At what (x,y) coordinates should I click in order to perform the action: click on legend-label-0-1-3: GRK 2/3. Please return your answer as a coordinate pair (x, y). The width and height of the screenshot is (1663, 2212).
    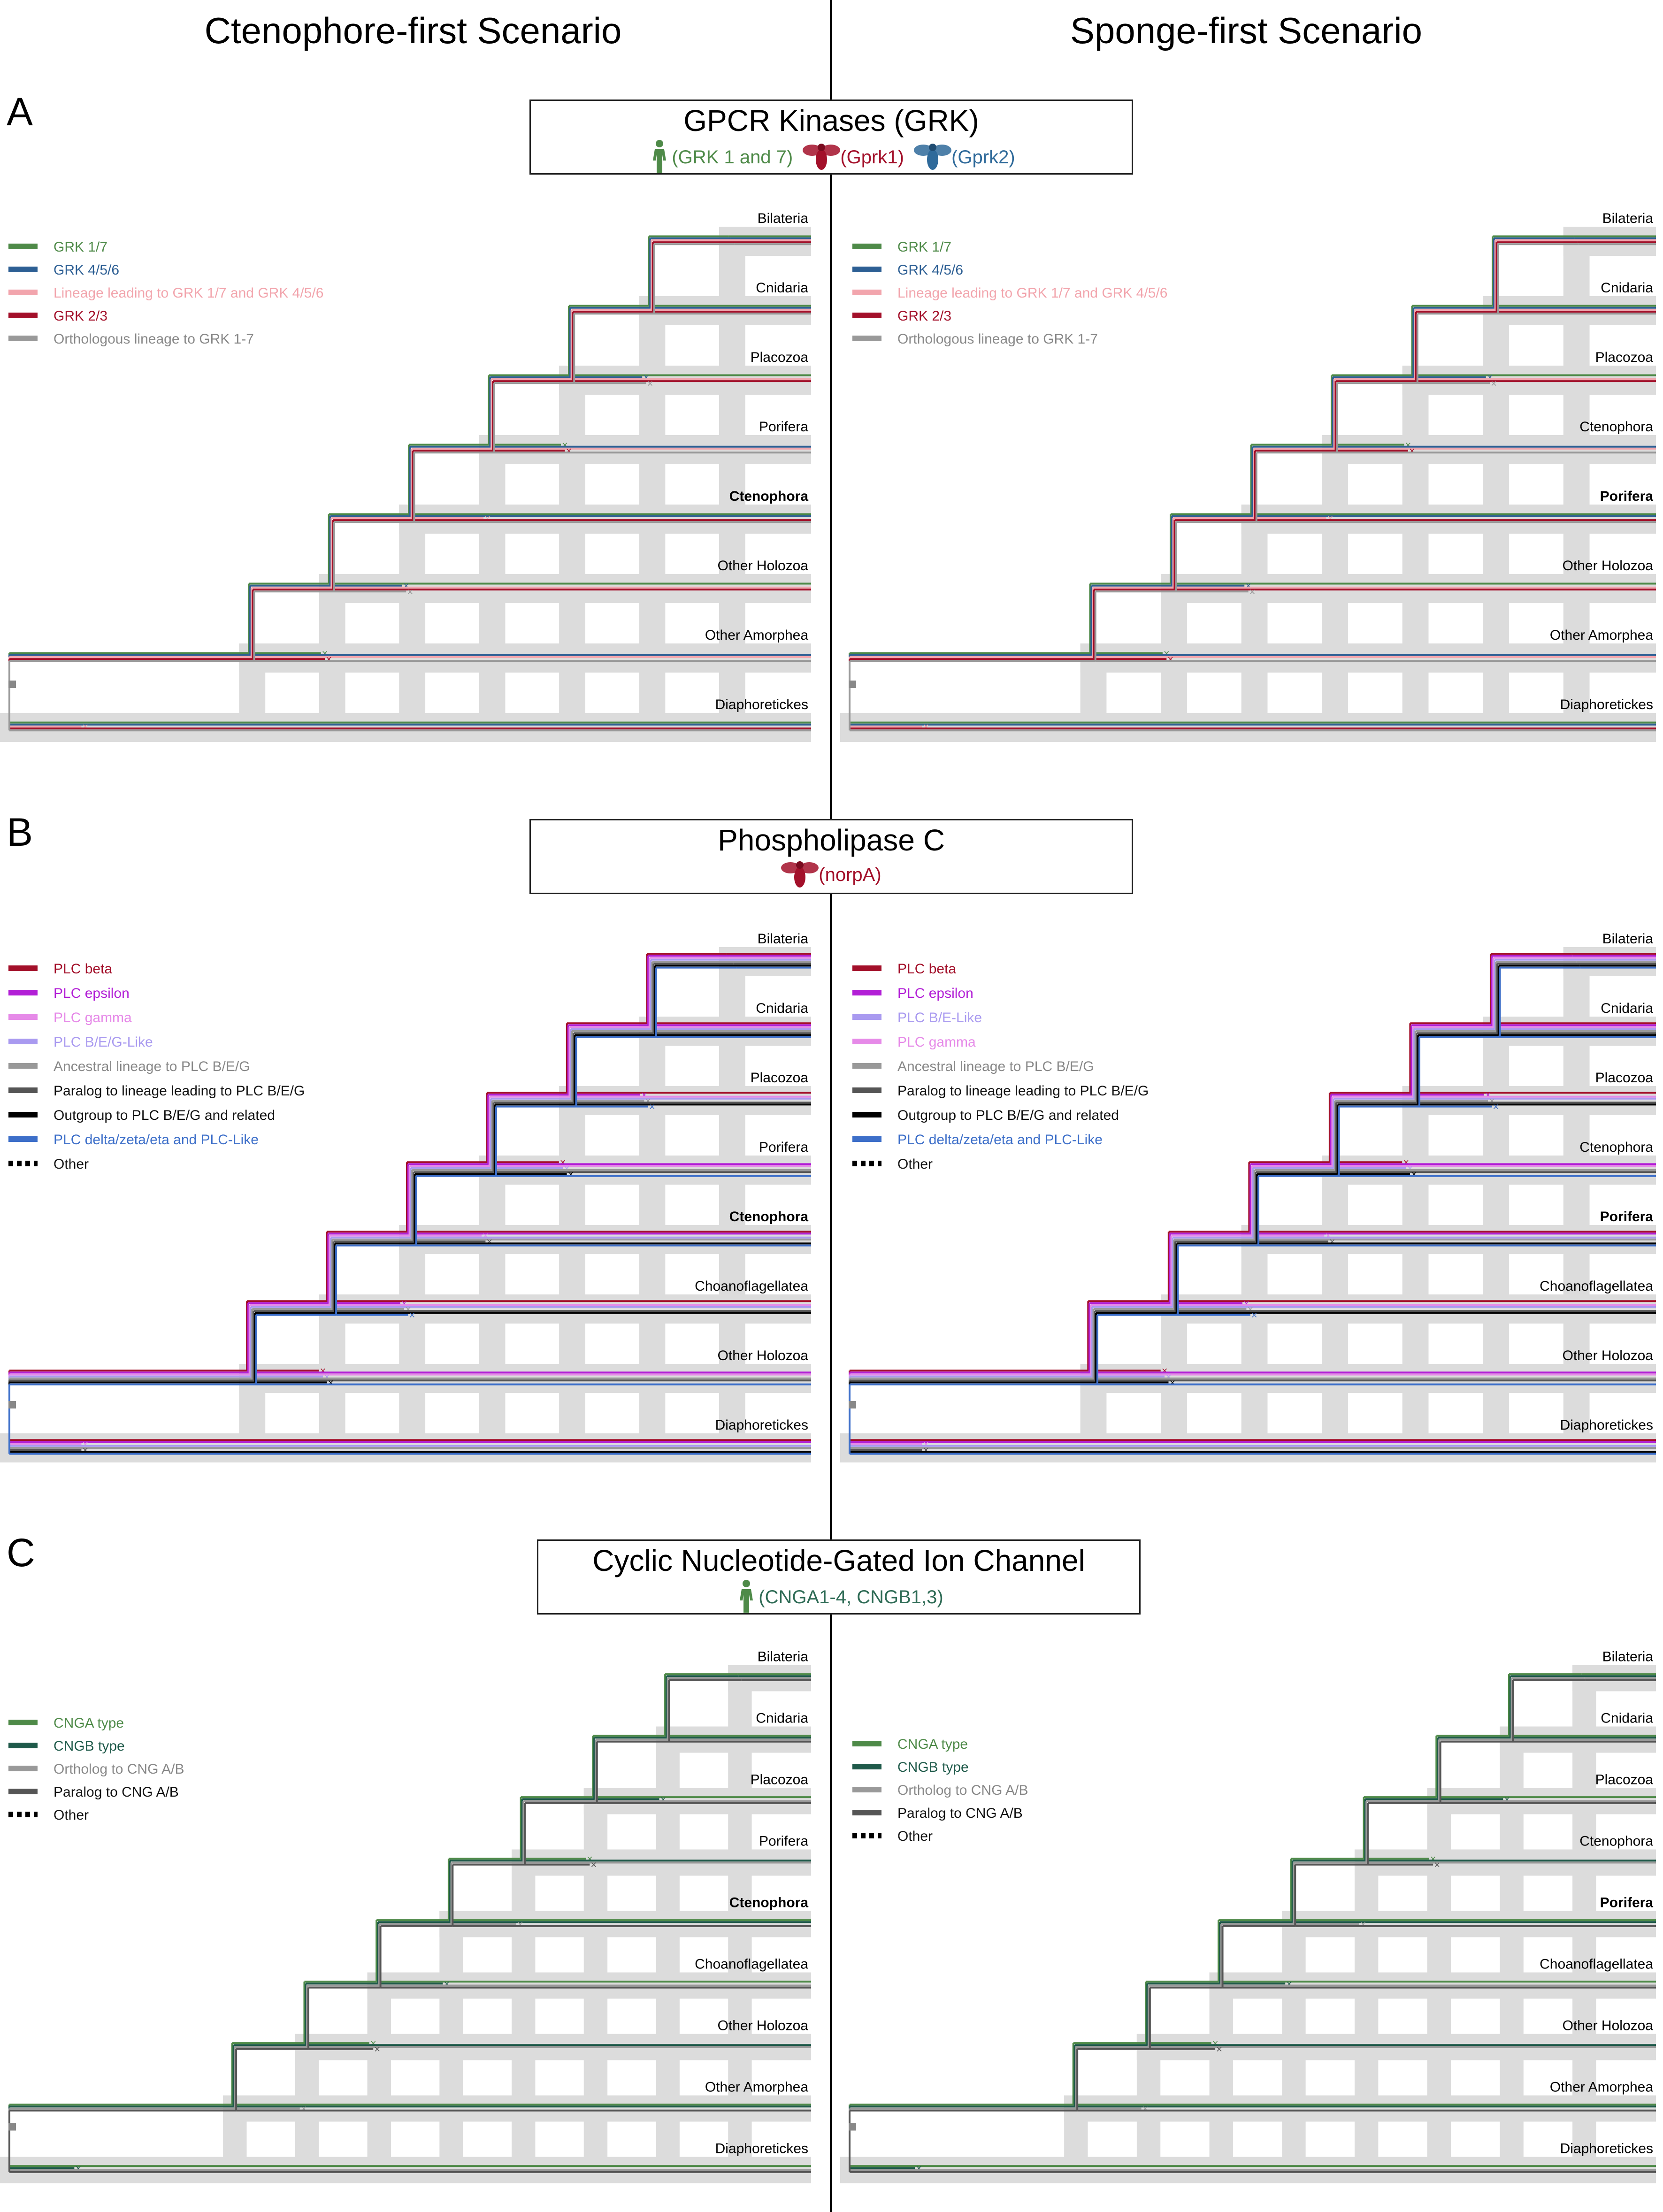
    Looking at the image, I should click on (924, 316).